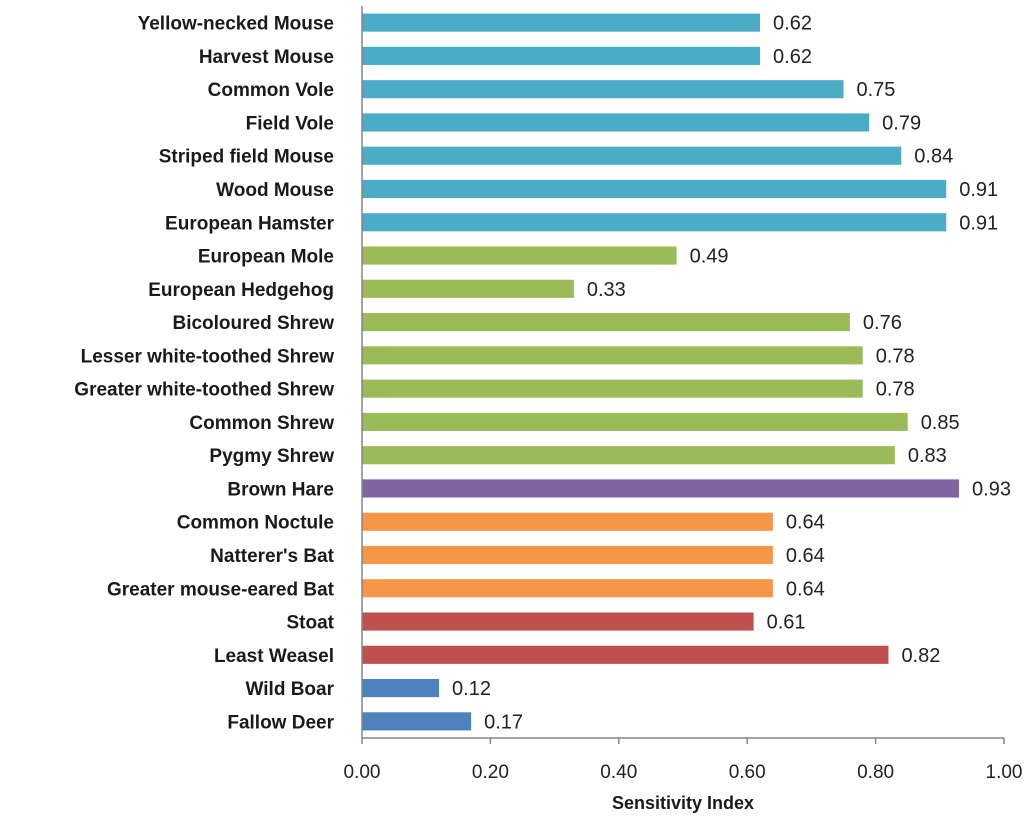 The height and width of the screenshot is (821, 1031). What do you see at coordinates (290, 123) in the screenshot?
I see `category-label: Field Vole` at bounding box center [290, 123].